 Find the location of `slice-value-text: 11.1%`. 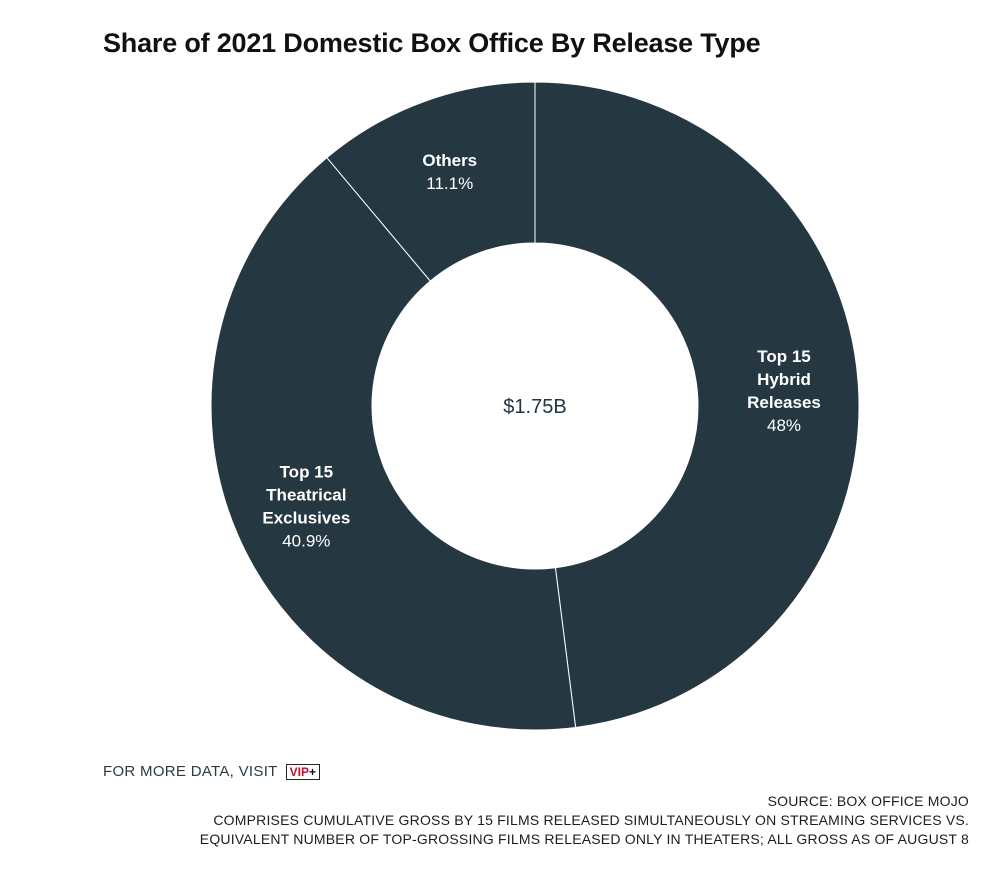

slice-value-text: 11.1% is located at coordinates (449, 183).